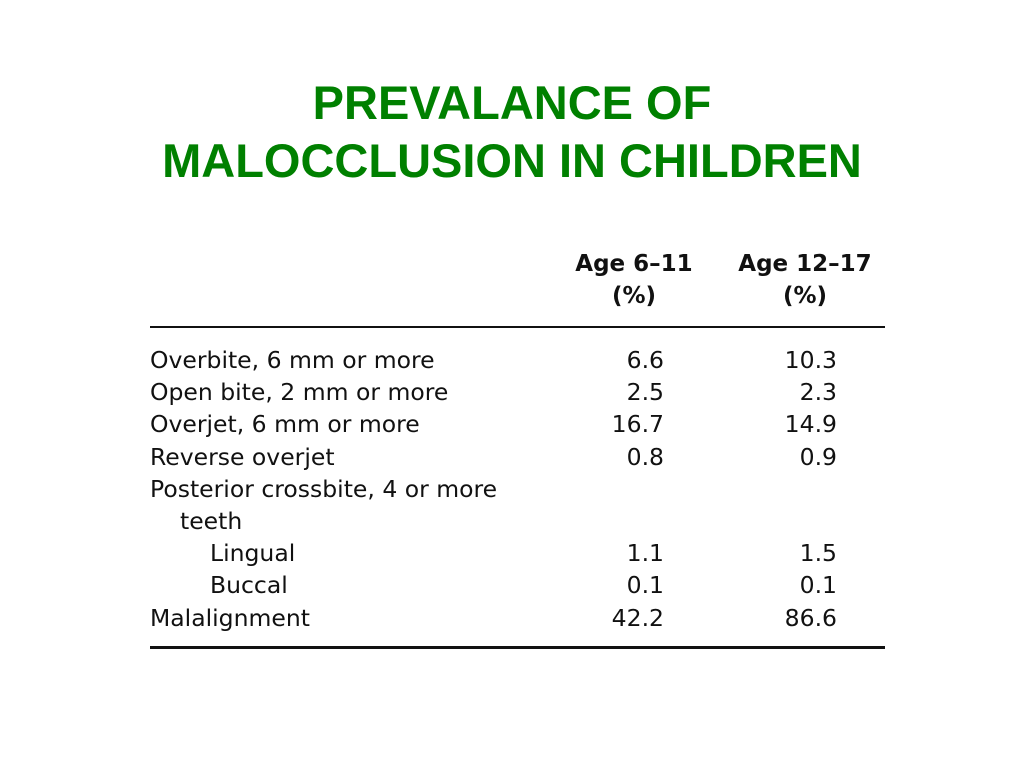  Describe the element at coordinates (242, 456) in the screenshot. I see `row-label: Reverse overjet` at that location.